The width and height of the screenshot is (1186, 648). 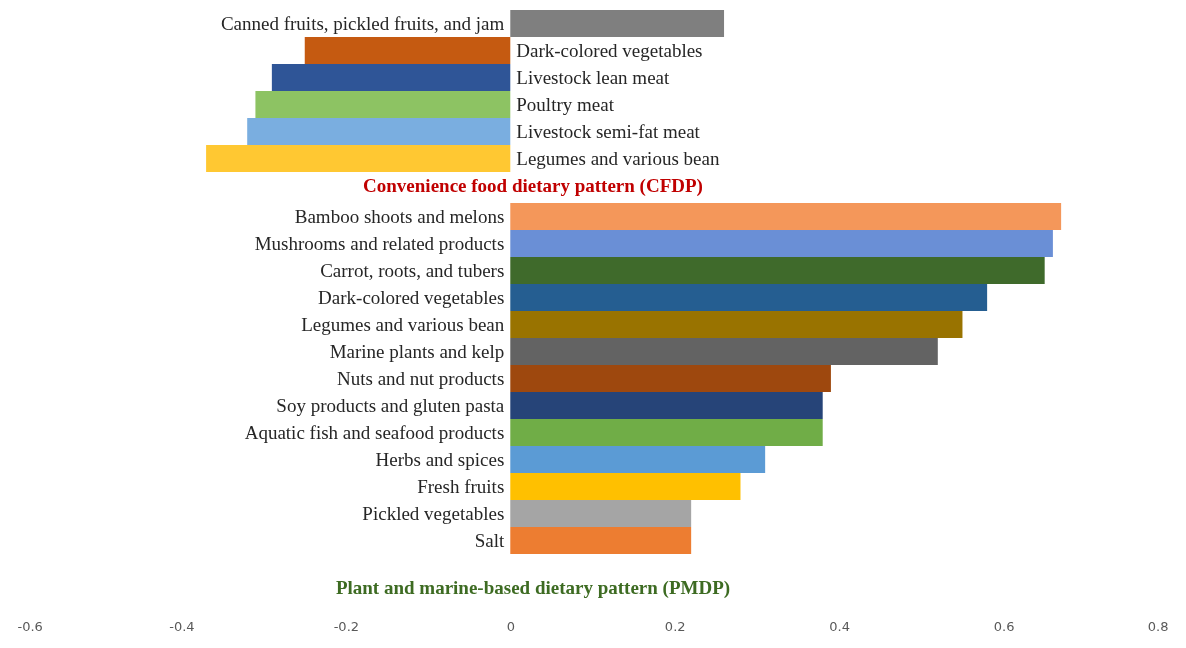 What do you see at coordinates (182, 626) in the screenshot?
I see `x-tick-label: -0.4` at bounding box center [182, 626].